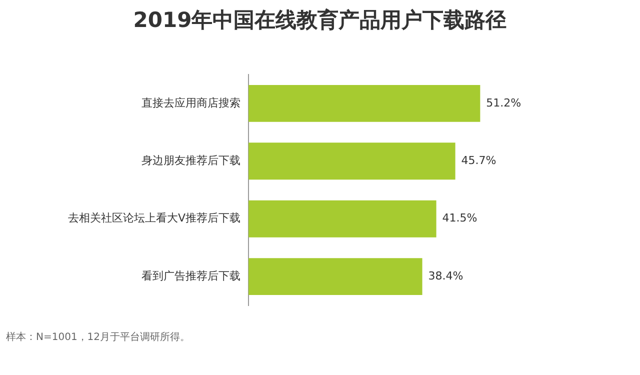 This screenshot has height=375, width=640. Describe the element at coordinates (191, 103) in the screenshot. I see `y-tick-label: 直接去应用商店搜索` at that location.